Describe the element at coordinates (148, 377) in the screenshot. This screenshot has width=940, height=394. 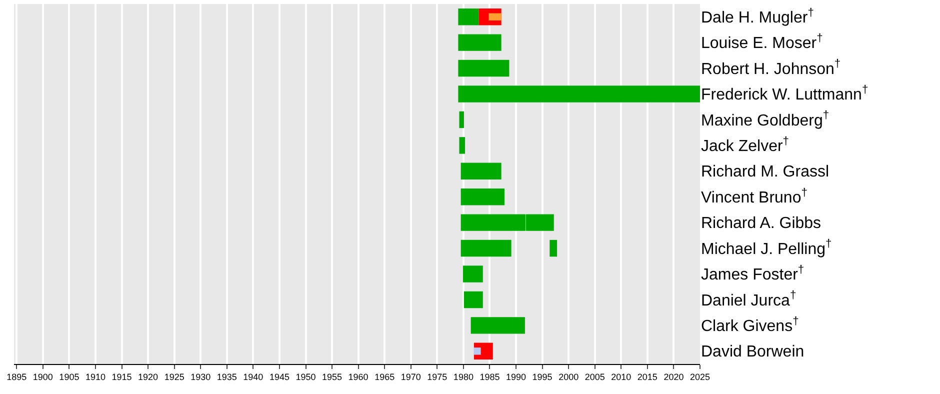
I see `x-tick-label: 1920` at that location.